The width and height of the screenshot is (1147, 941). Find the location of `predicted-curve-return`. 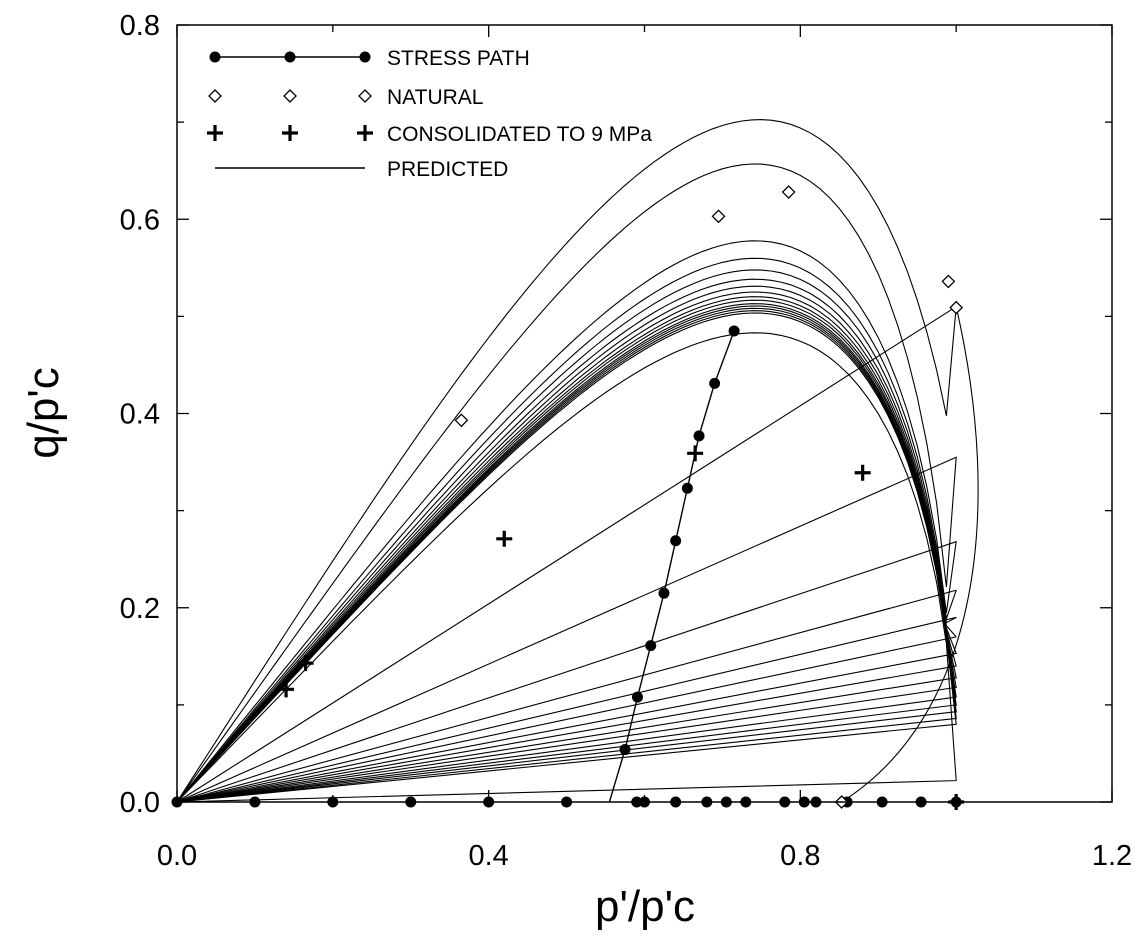

predicted-curve-return is located at coordinates (910, 554).